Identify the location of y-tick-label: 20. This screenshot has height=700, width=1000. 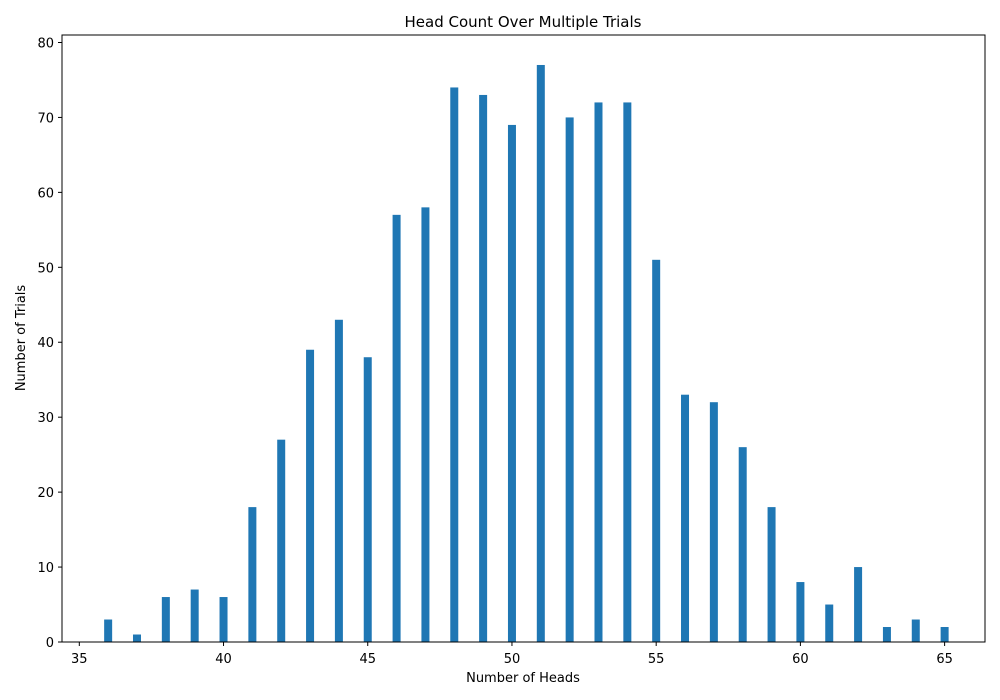
(45, 493).